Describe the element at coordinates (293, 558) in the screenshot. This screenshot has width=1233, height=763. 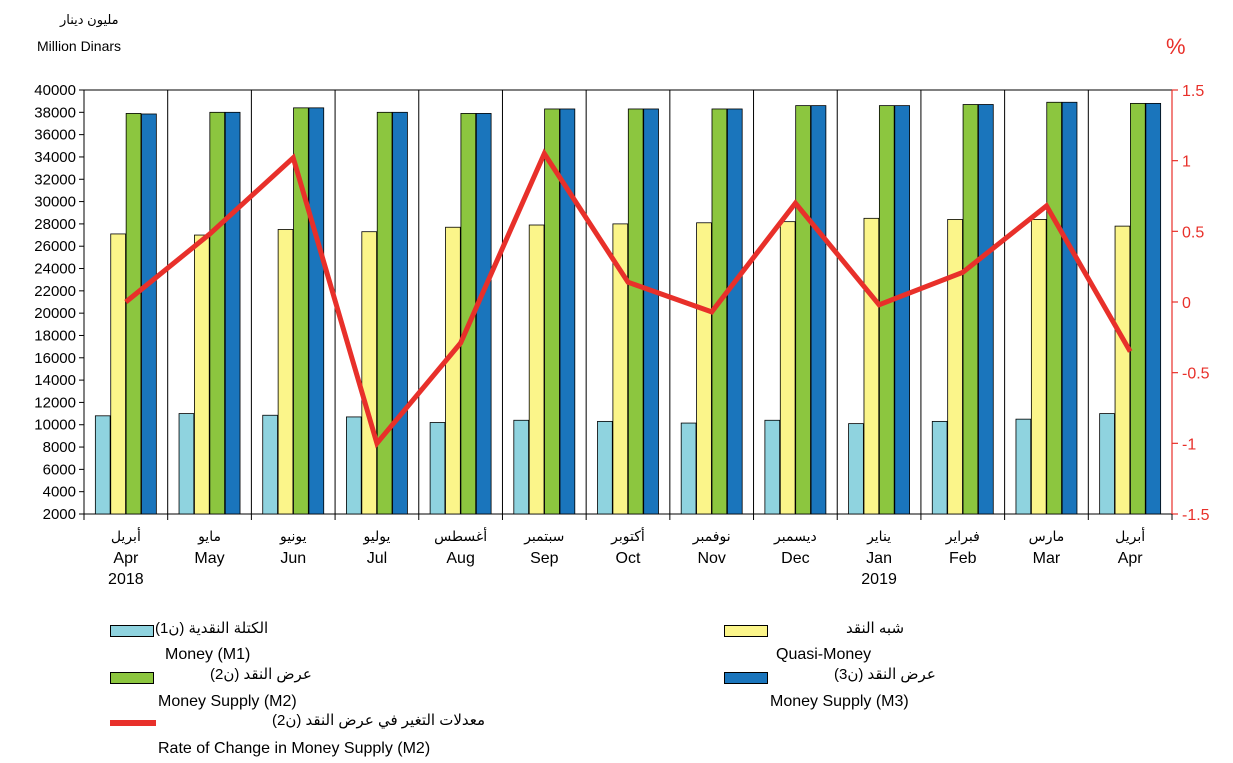
I see `x-axis-label: Jun` at that location.